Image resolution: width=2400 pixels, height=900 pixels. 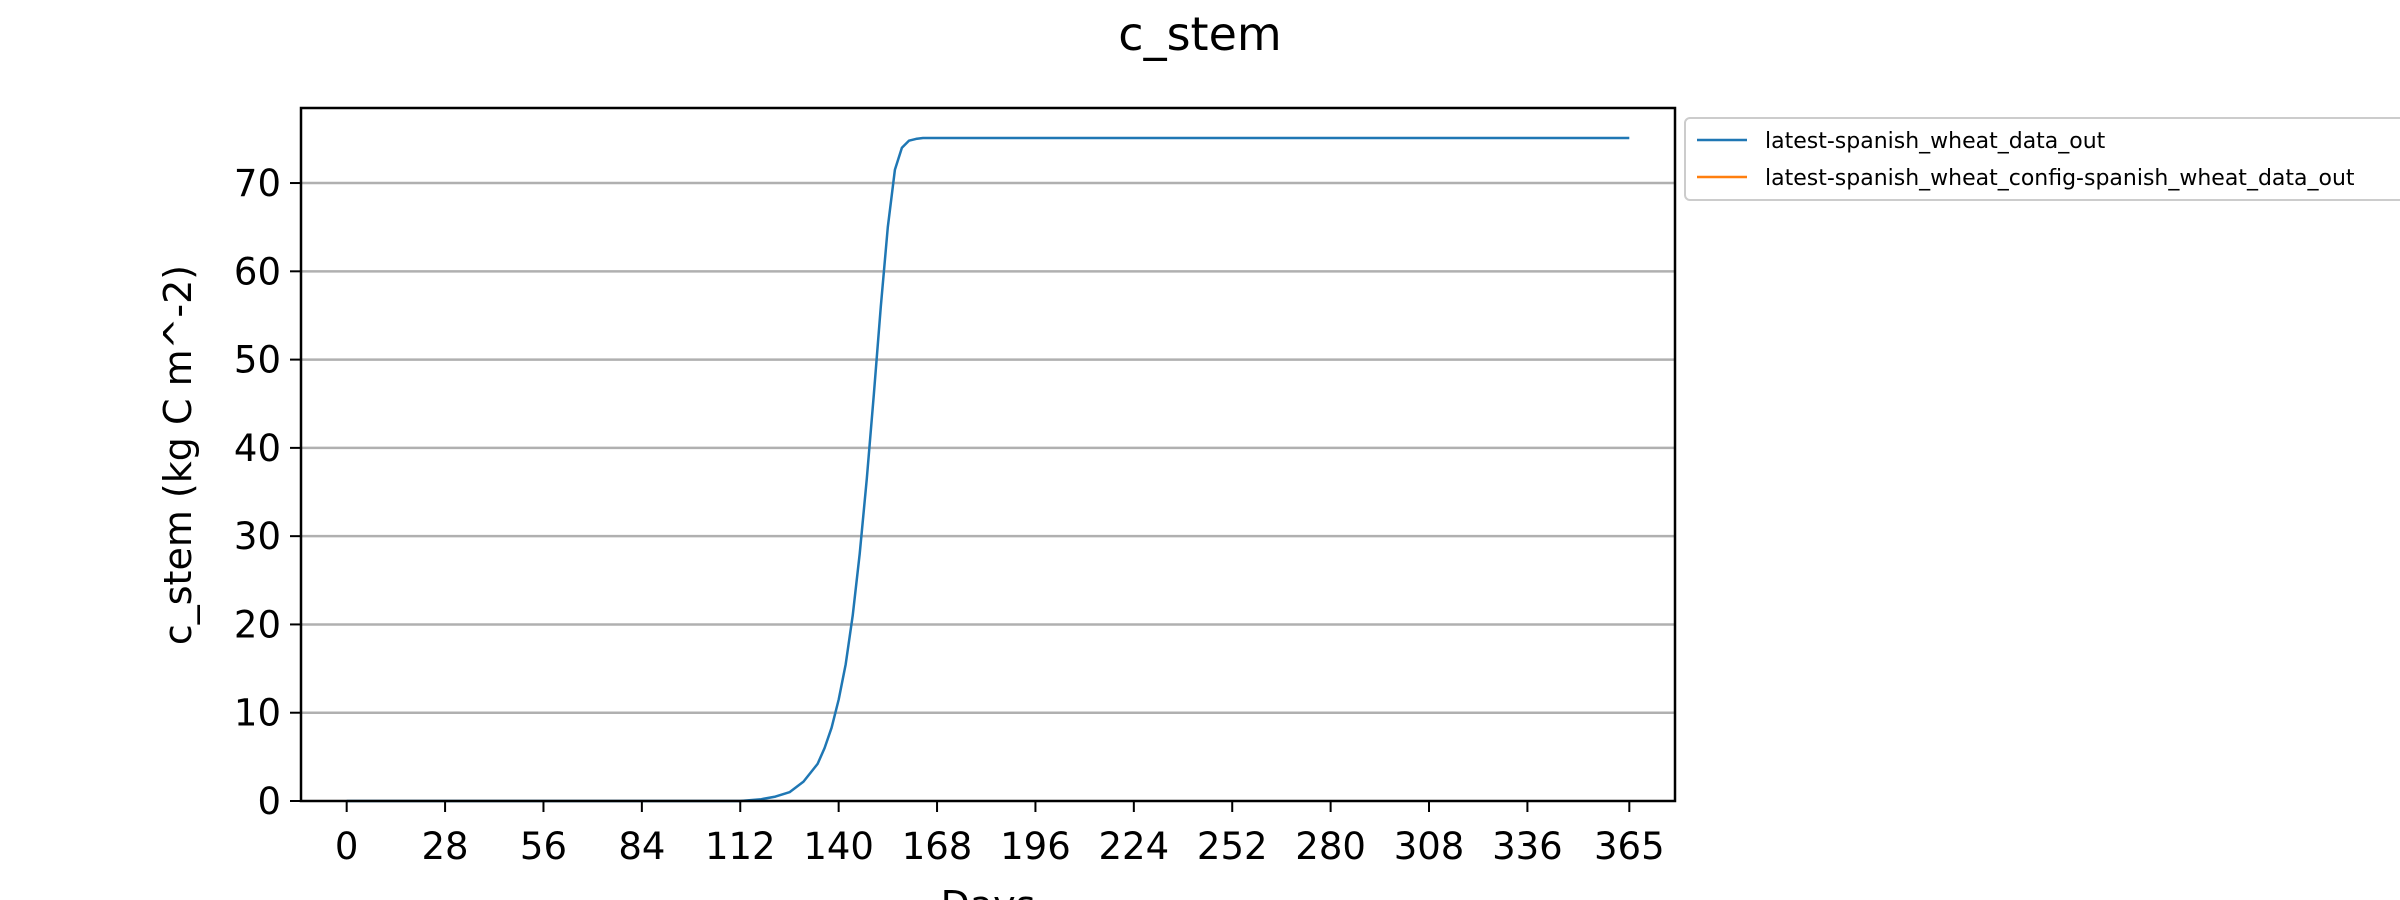 What do you see at coordinates (257, 360) in the screenshot?
I see `y-tick-label: 50` at bounding box center [257, 360].